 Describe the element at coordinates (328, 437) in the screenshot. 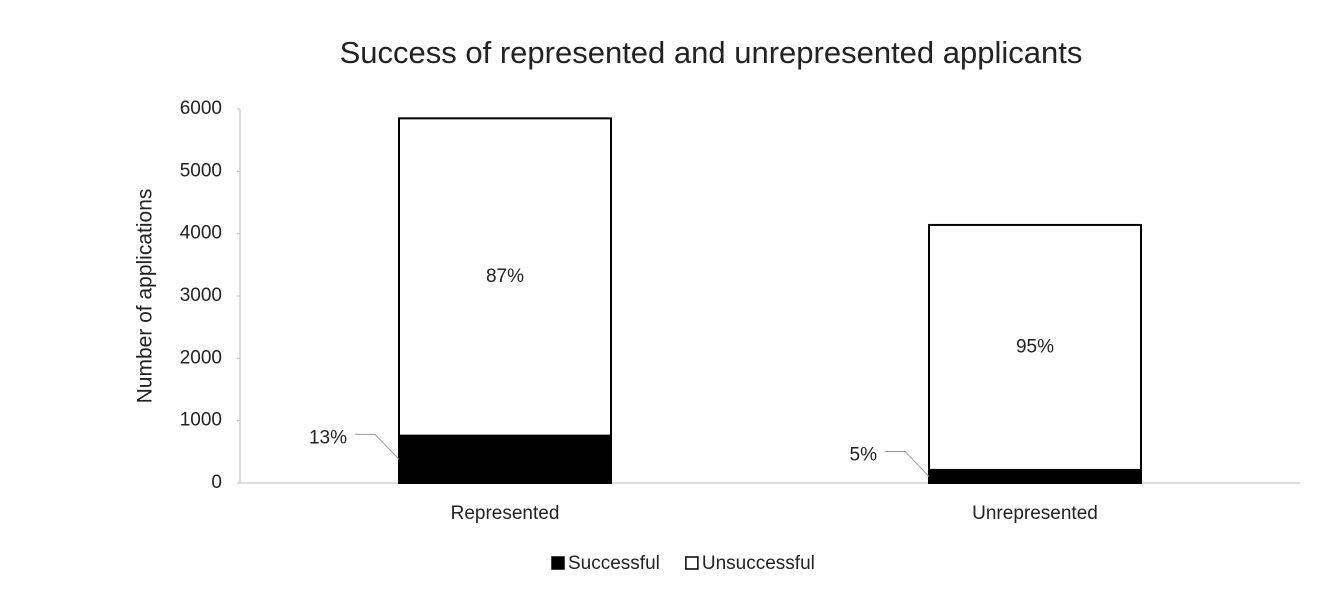

I see `data-label: 13%` at that location.